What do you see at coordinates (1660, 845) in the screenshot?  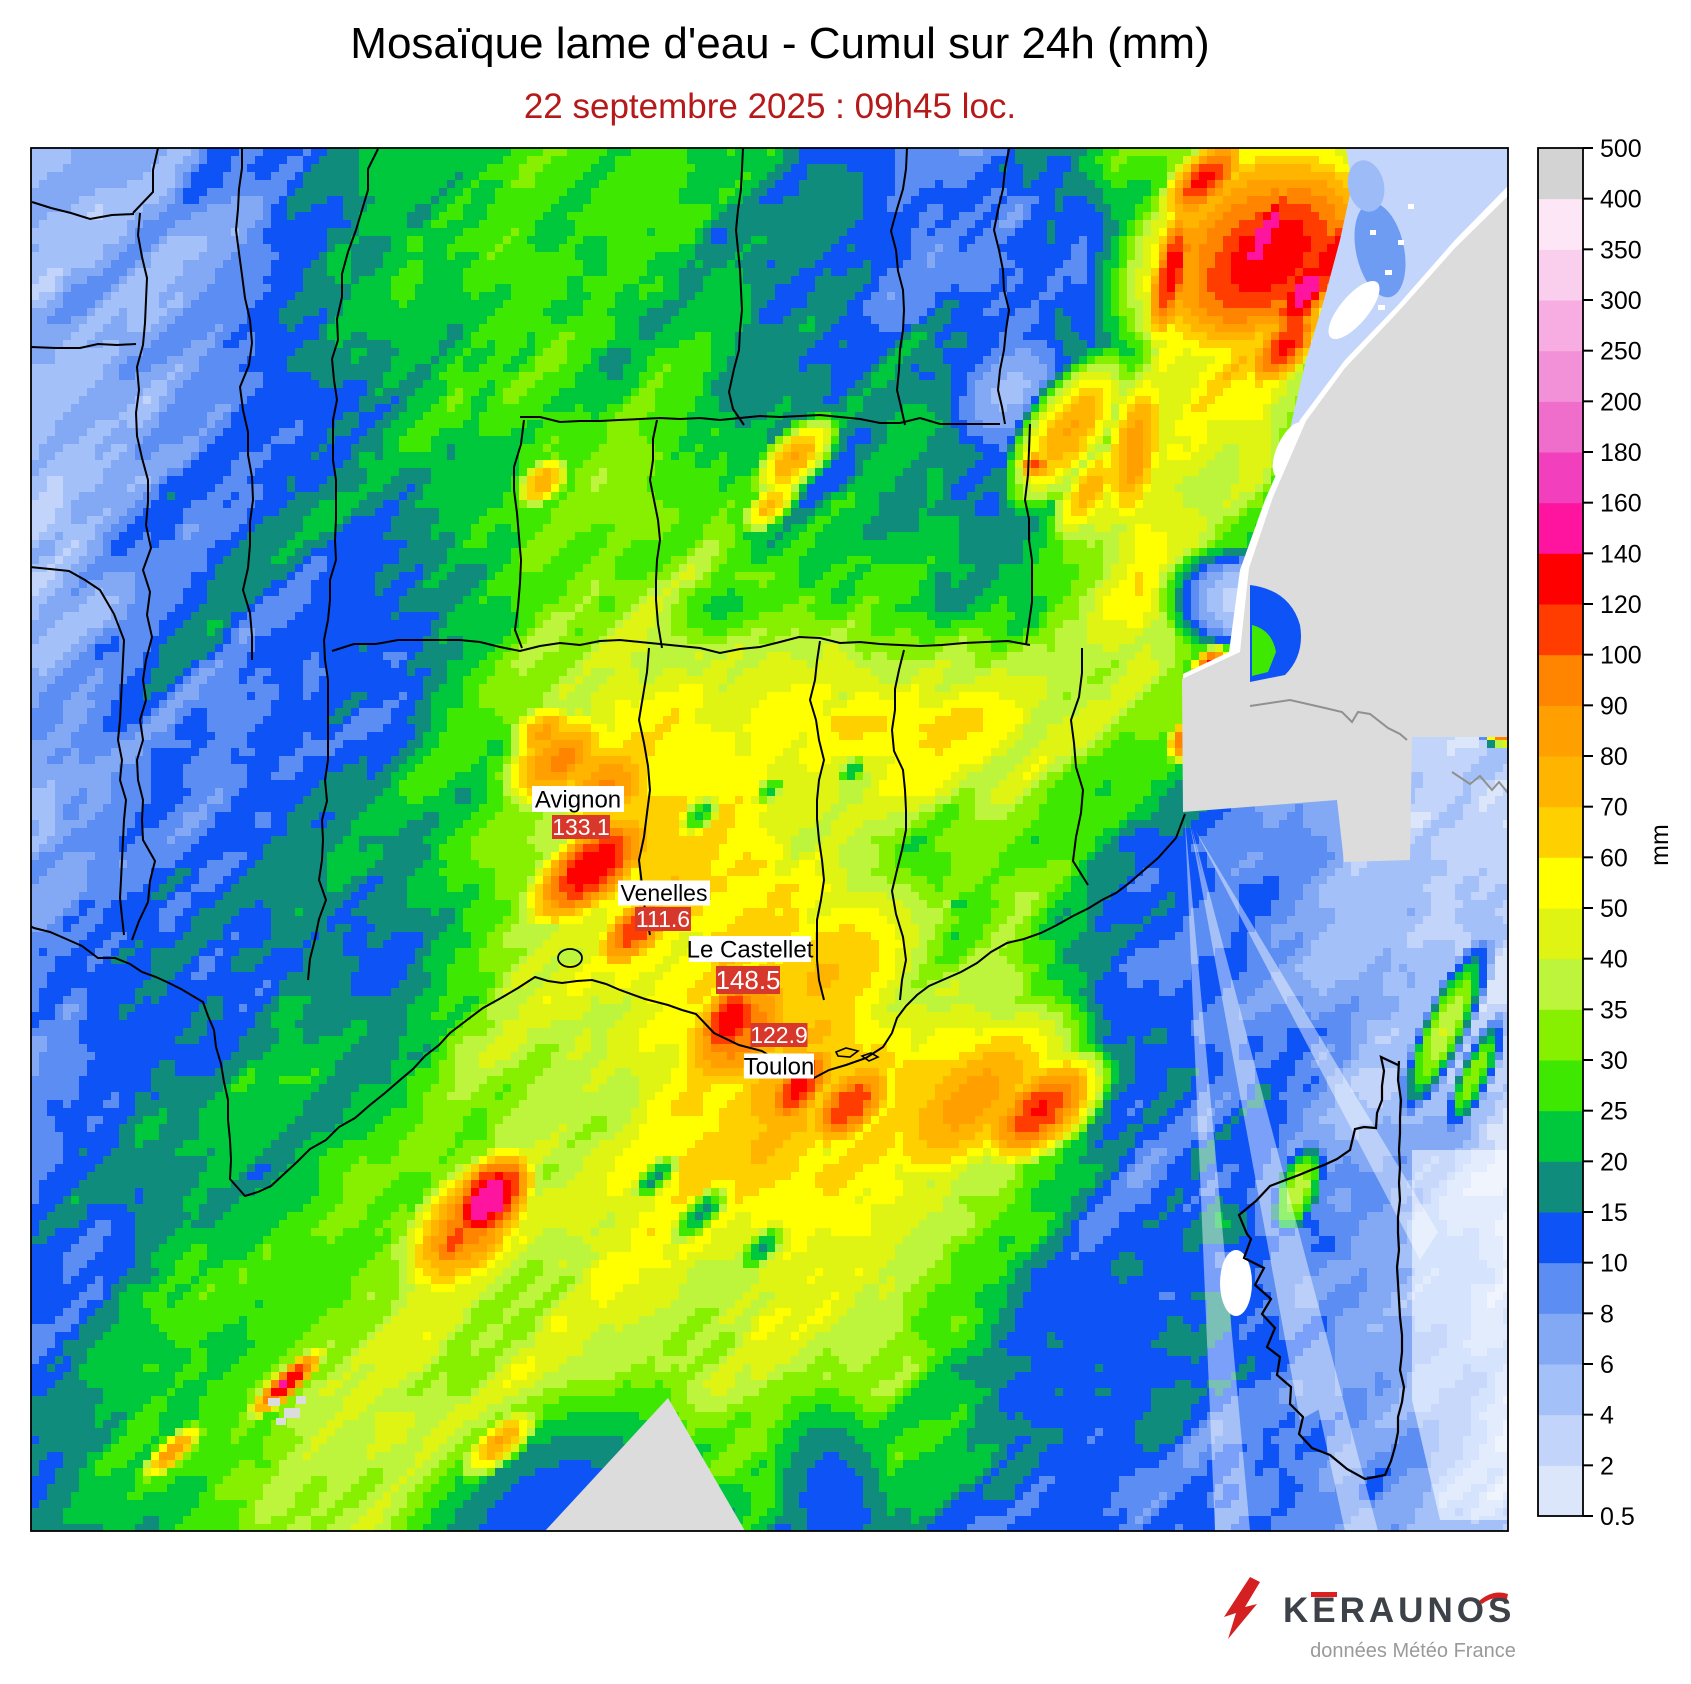 I see `svg-text: mm` at bounding box center [1660, 845].